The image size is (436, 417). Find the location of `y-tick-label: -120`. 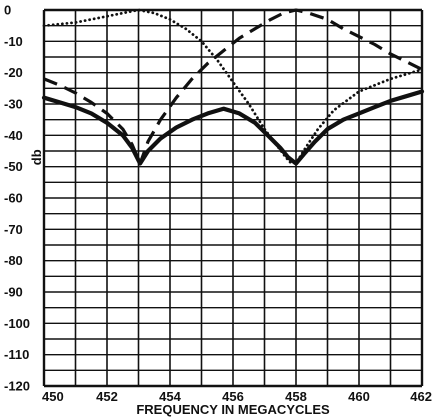

y-tick-label: -120 is located at coordinates (17, 386).